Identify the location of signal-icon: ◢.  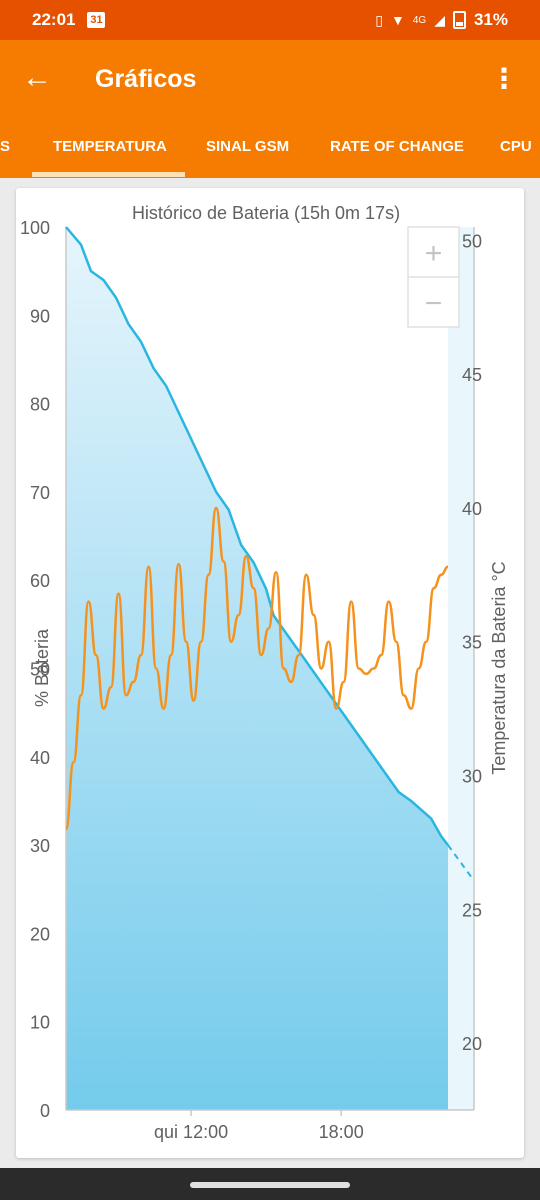
(439, 19).